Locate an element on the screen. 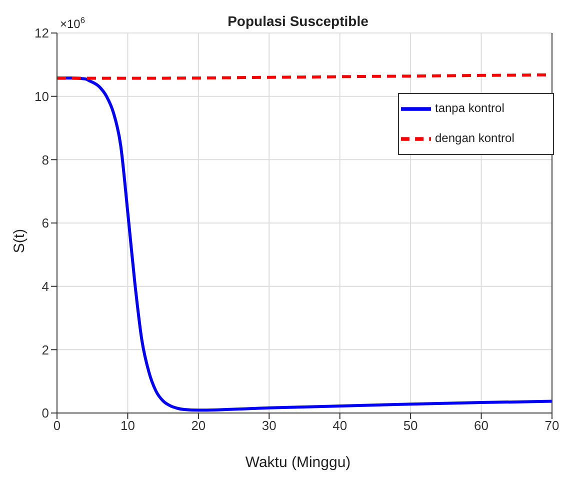  x-tick-label: 0 is located at coordinates (57, 426).